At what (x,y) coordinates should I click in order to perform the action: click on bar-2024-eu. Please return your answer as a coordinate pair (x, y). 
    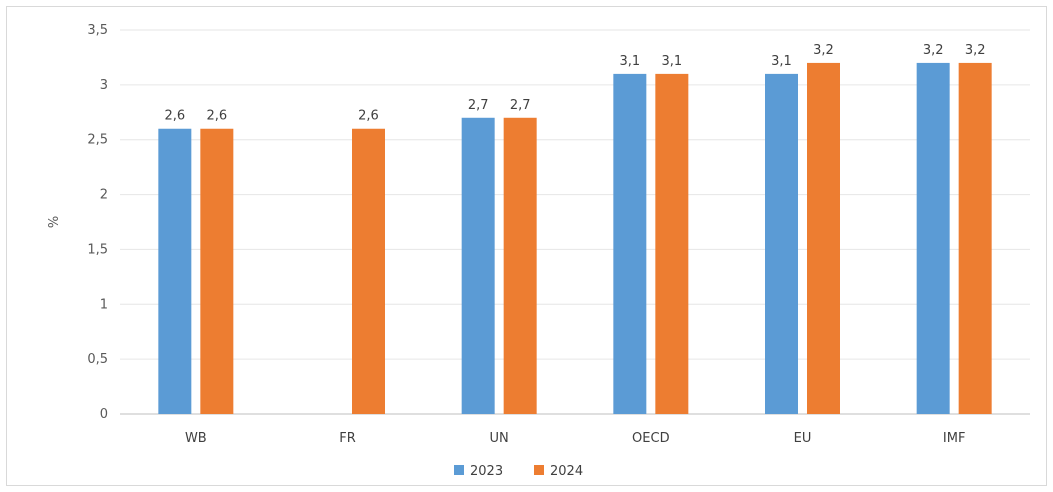
    Looking at the image, I should click on (823, 238).